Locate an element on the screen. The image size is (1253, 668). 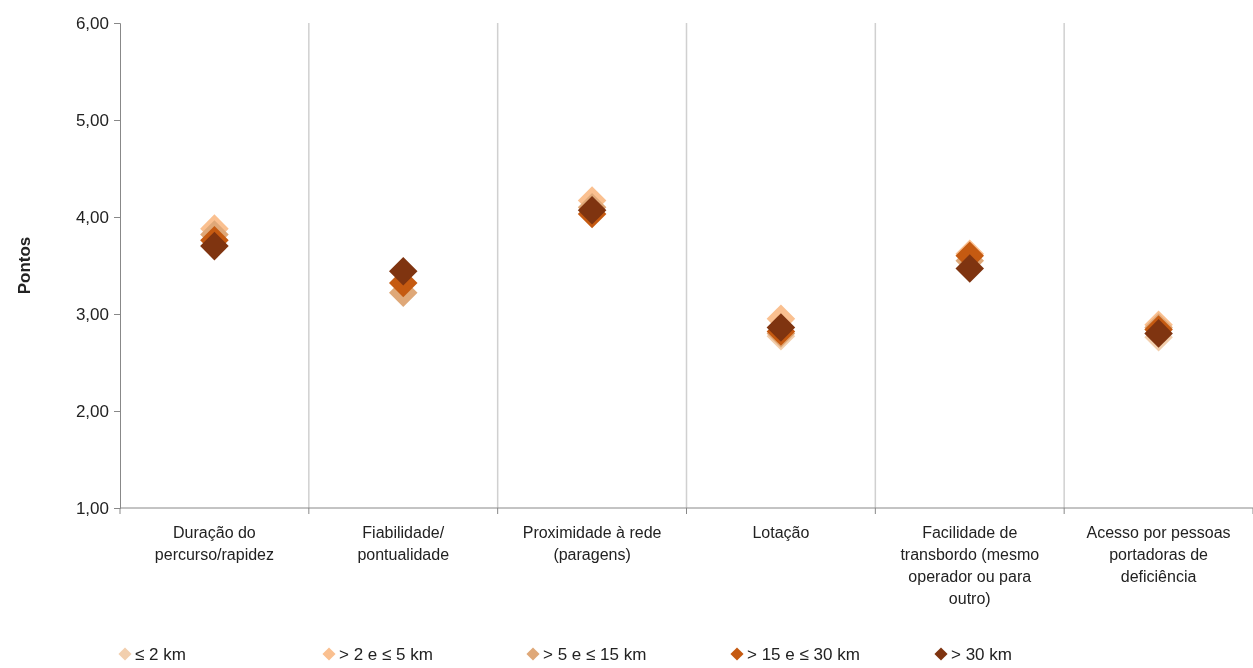
y-tick-label: 1,00 is located at coordinates (92, 508).